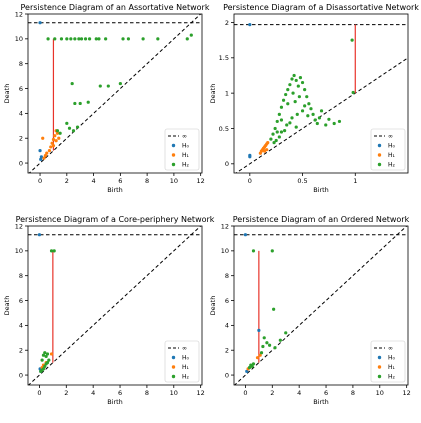 The image size is (421, 423). I want to click on x-tick-label: 10, so click(174, 181).